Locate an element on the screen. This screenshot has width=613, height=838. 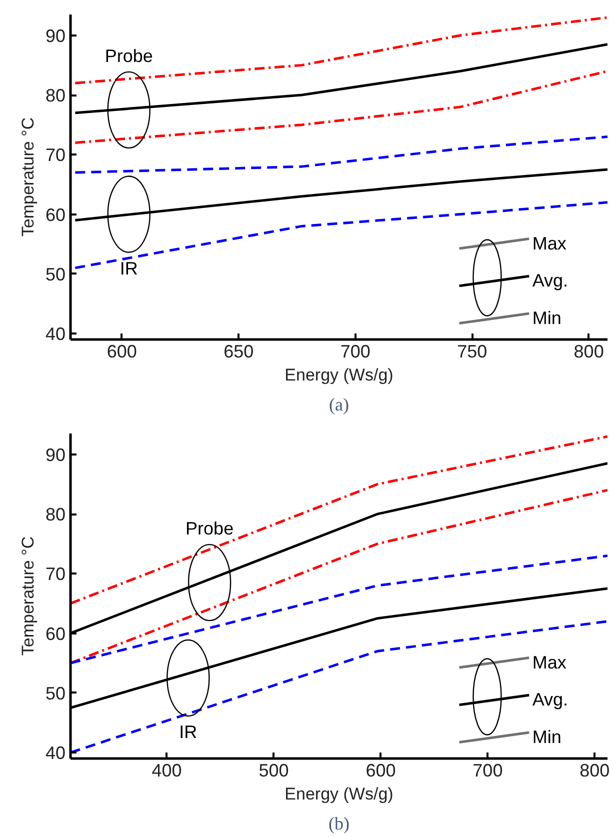
x-tick-label: 750 is located at coordinates (472, 352).